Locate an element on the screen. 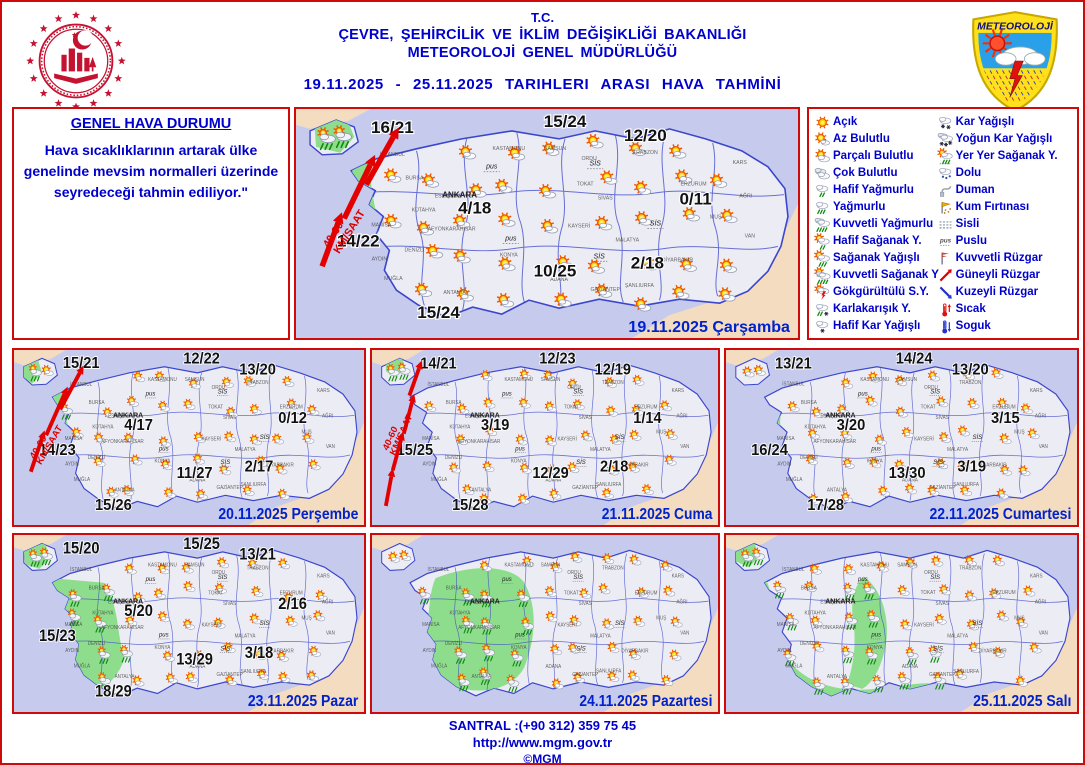 This screenshot has width=1085, height=765. legend-item: Az Bulutlu is located at coordinates (875, 139).